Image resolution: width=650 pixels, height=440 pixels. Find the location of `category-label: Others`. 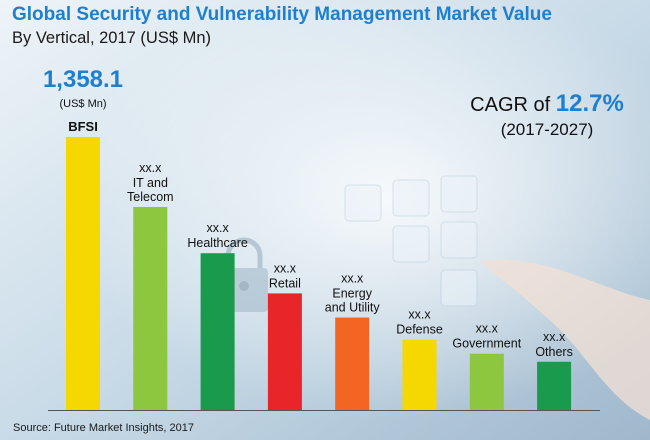

category-label: Others is located at coordinates (554, 352).